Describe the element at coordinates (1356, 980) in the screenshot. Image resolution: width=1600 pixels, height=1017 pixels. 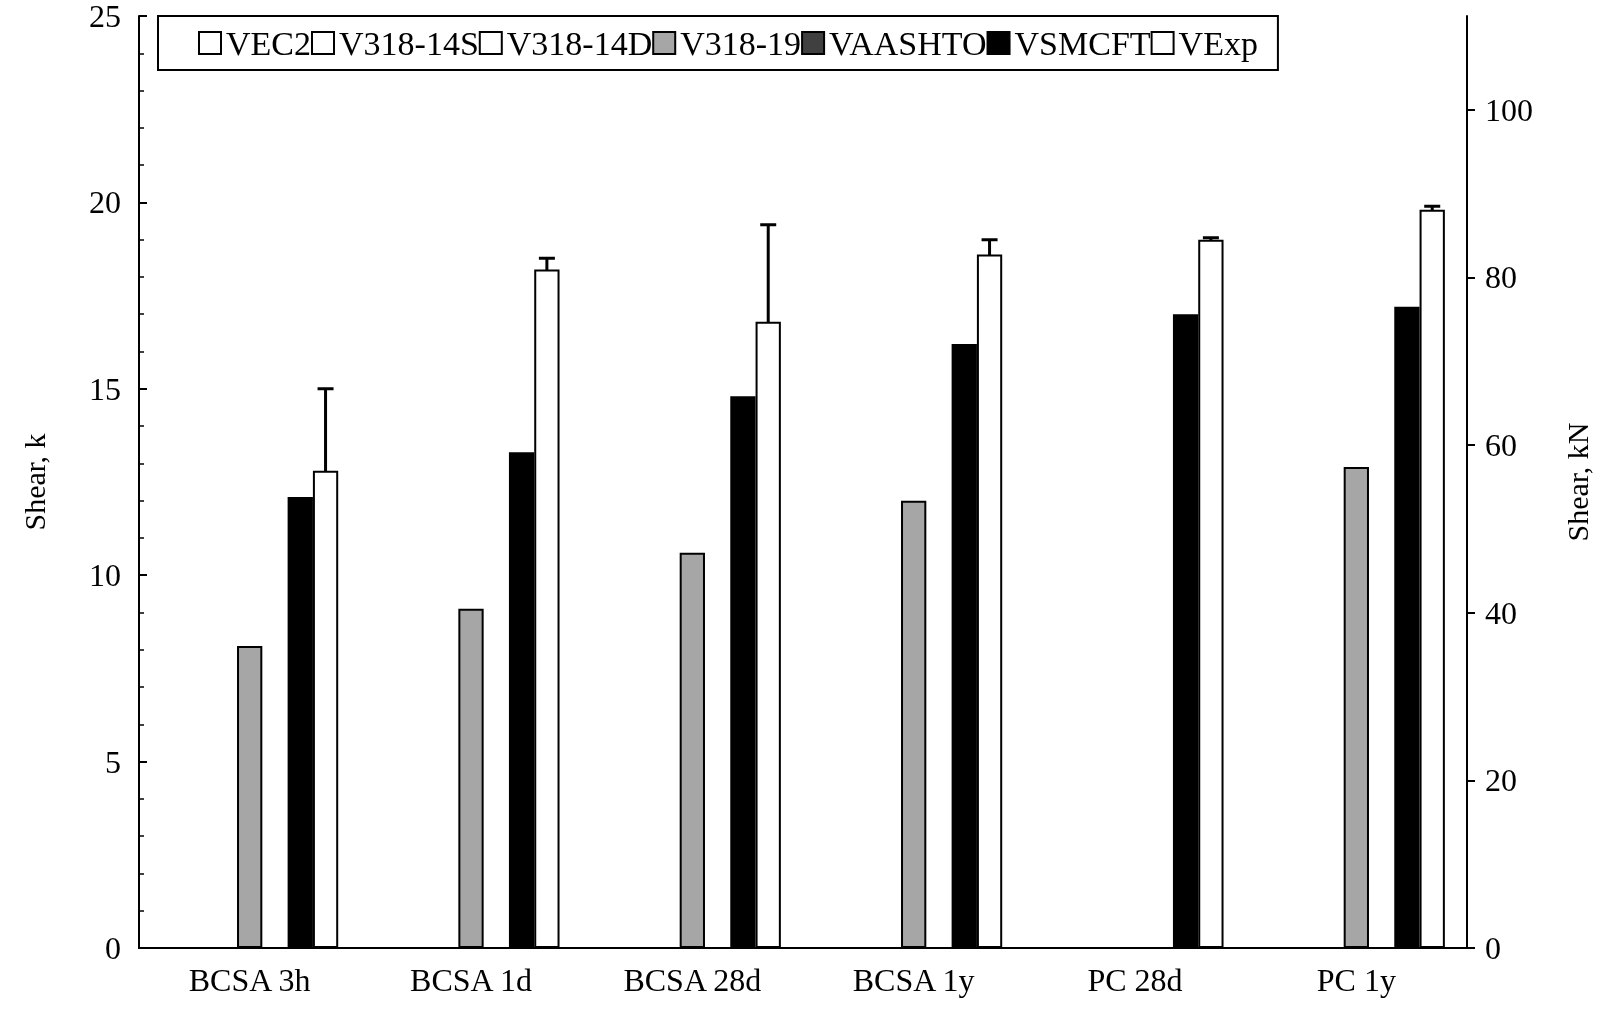
I see `x-tick-label: PC 1y` at that location.